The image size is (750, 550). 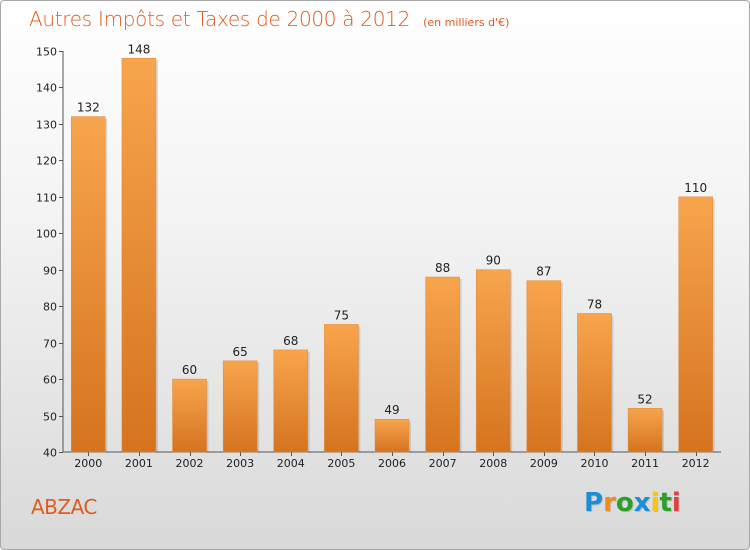 What do you see at coordinates (341, 315) in the screenshot?
I see `data-label-2005: 75` at bounding box center [341, 315].